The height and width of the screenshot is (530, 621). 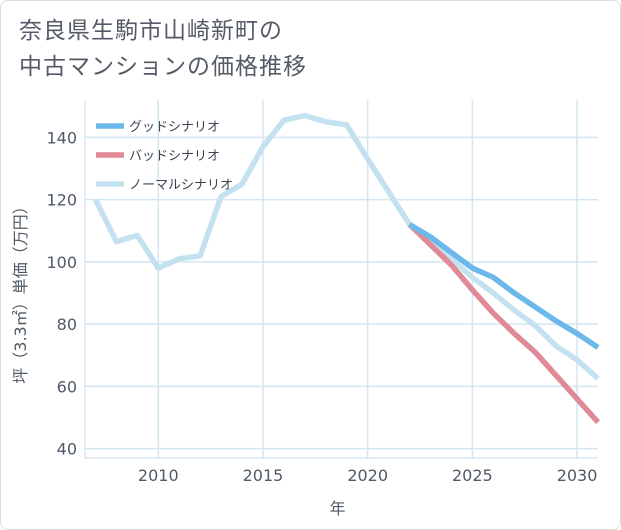 What do you see at coordinates (299, 49) in the screenshot?
I see `chart-title: 奈良県生駒市山崎新町の 中古マンションの価格推移` at bounding box center [299, 49].